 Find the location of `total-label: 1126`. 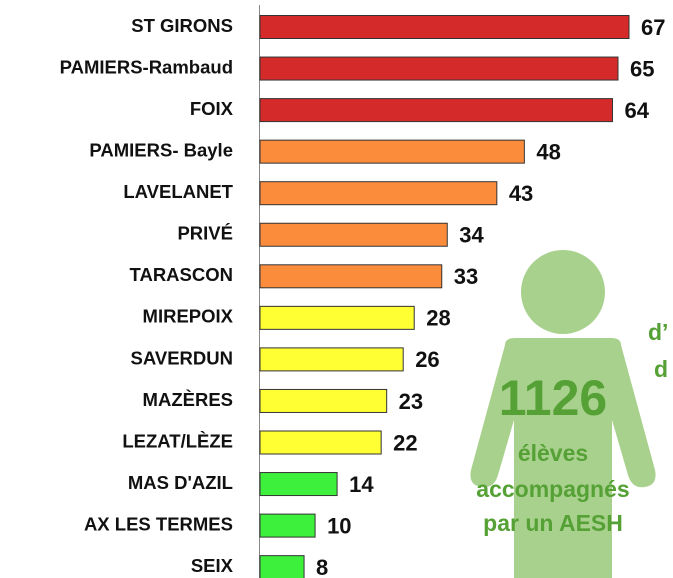

total-label: 1126 is located at coordinates (553, 398).